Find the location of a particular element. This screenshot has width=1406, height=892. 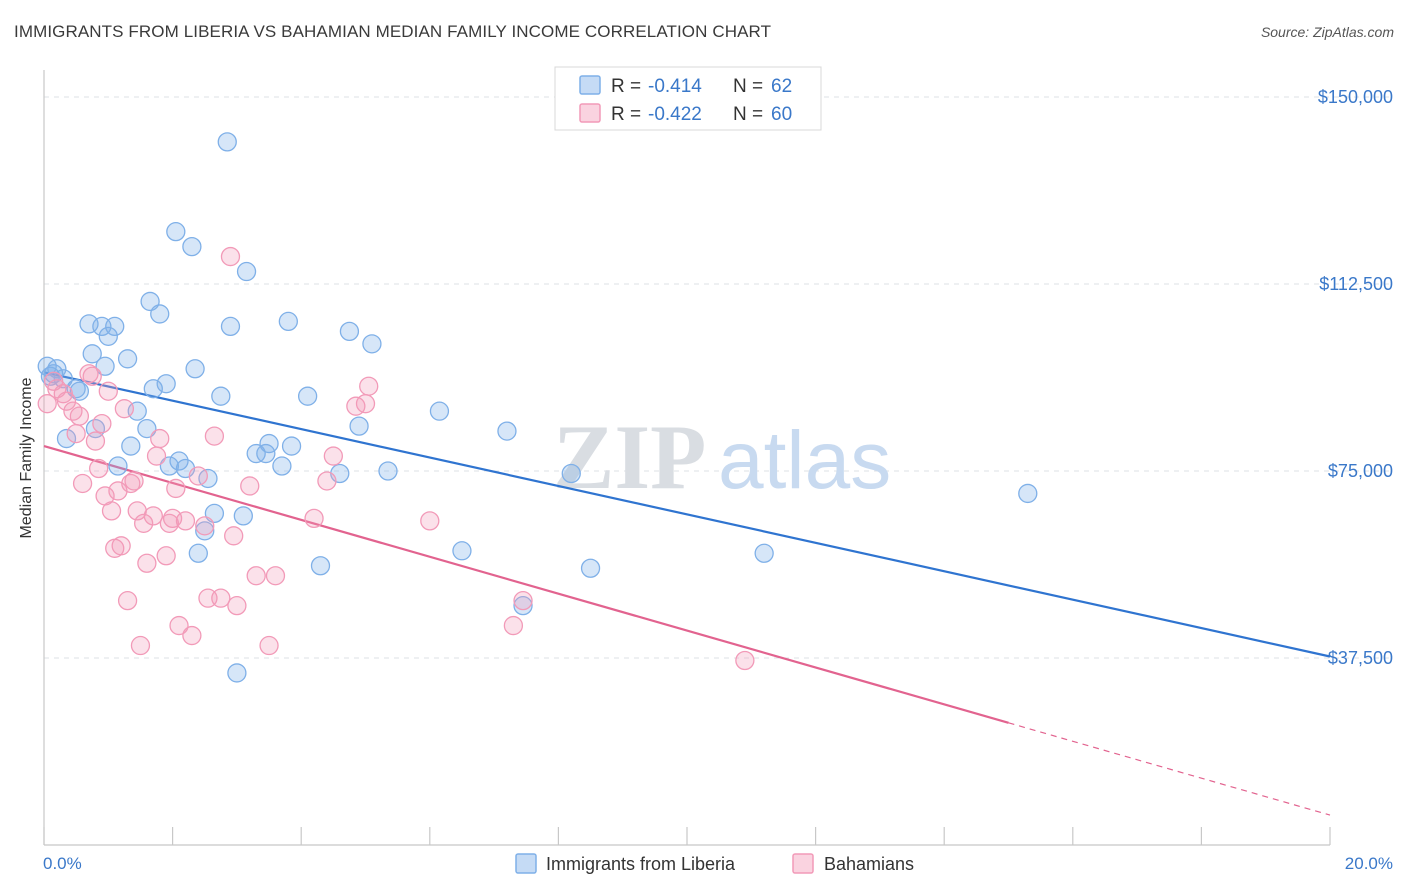

legend-r-label-2: R = is located at coordinates (626, 114).